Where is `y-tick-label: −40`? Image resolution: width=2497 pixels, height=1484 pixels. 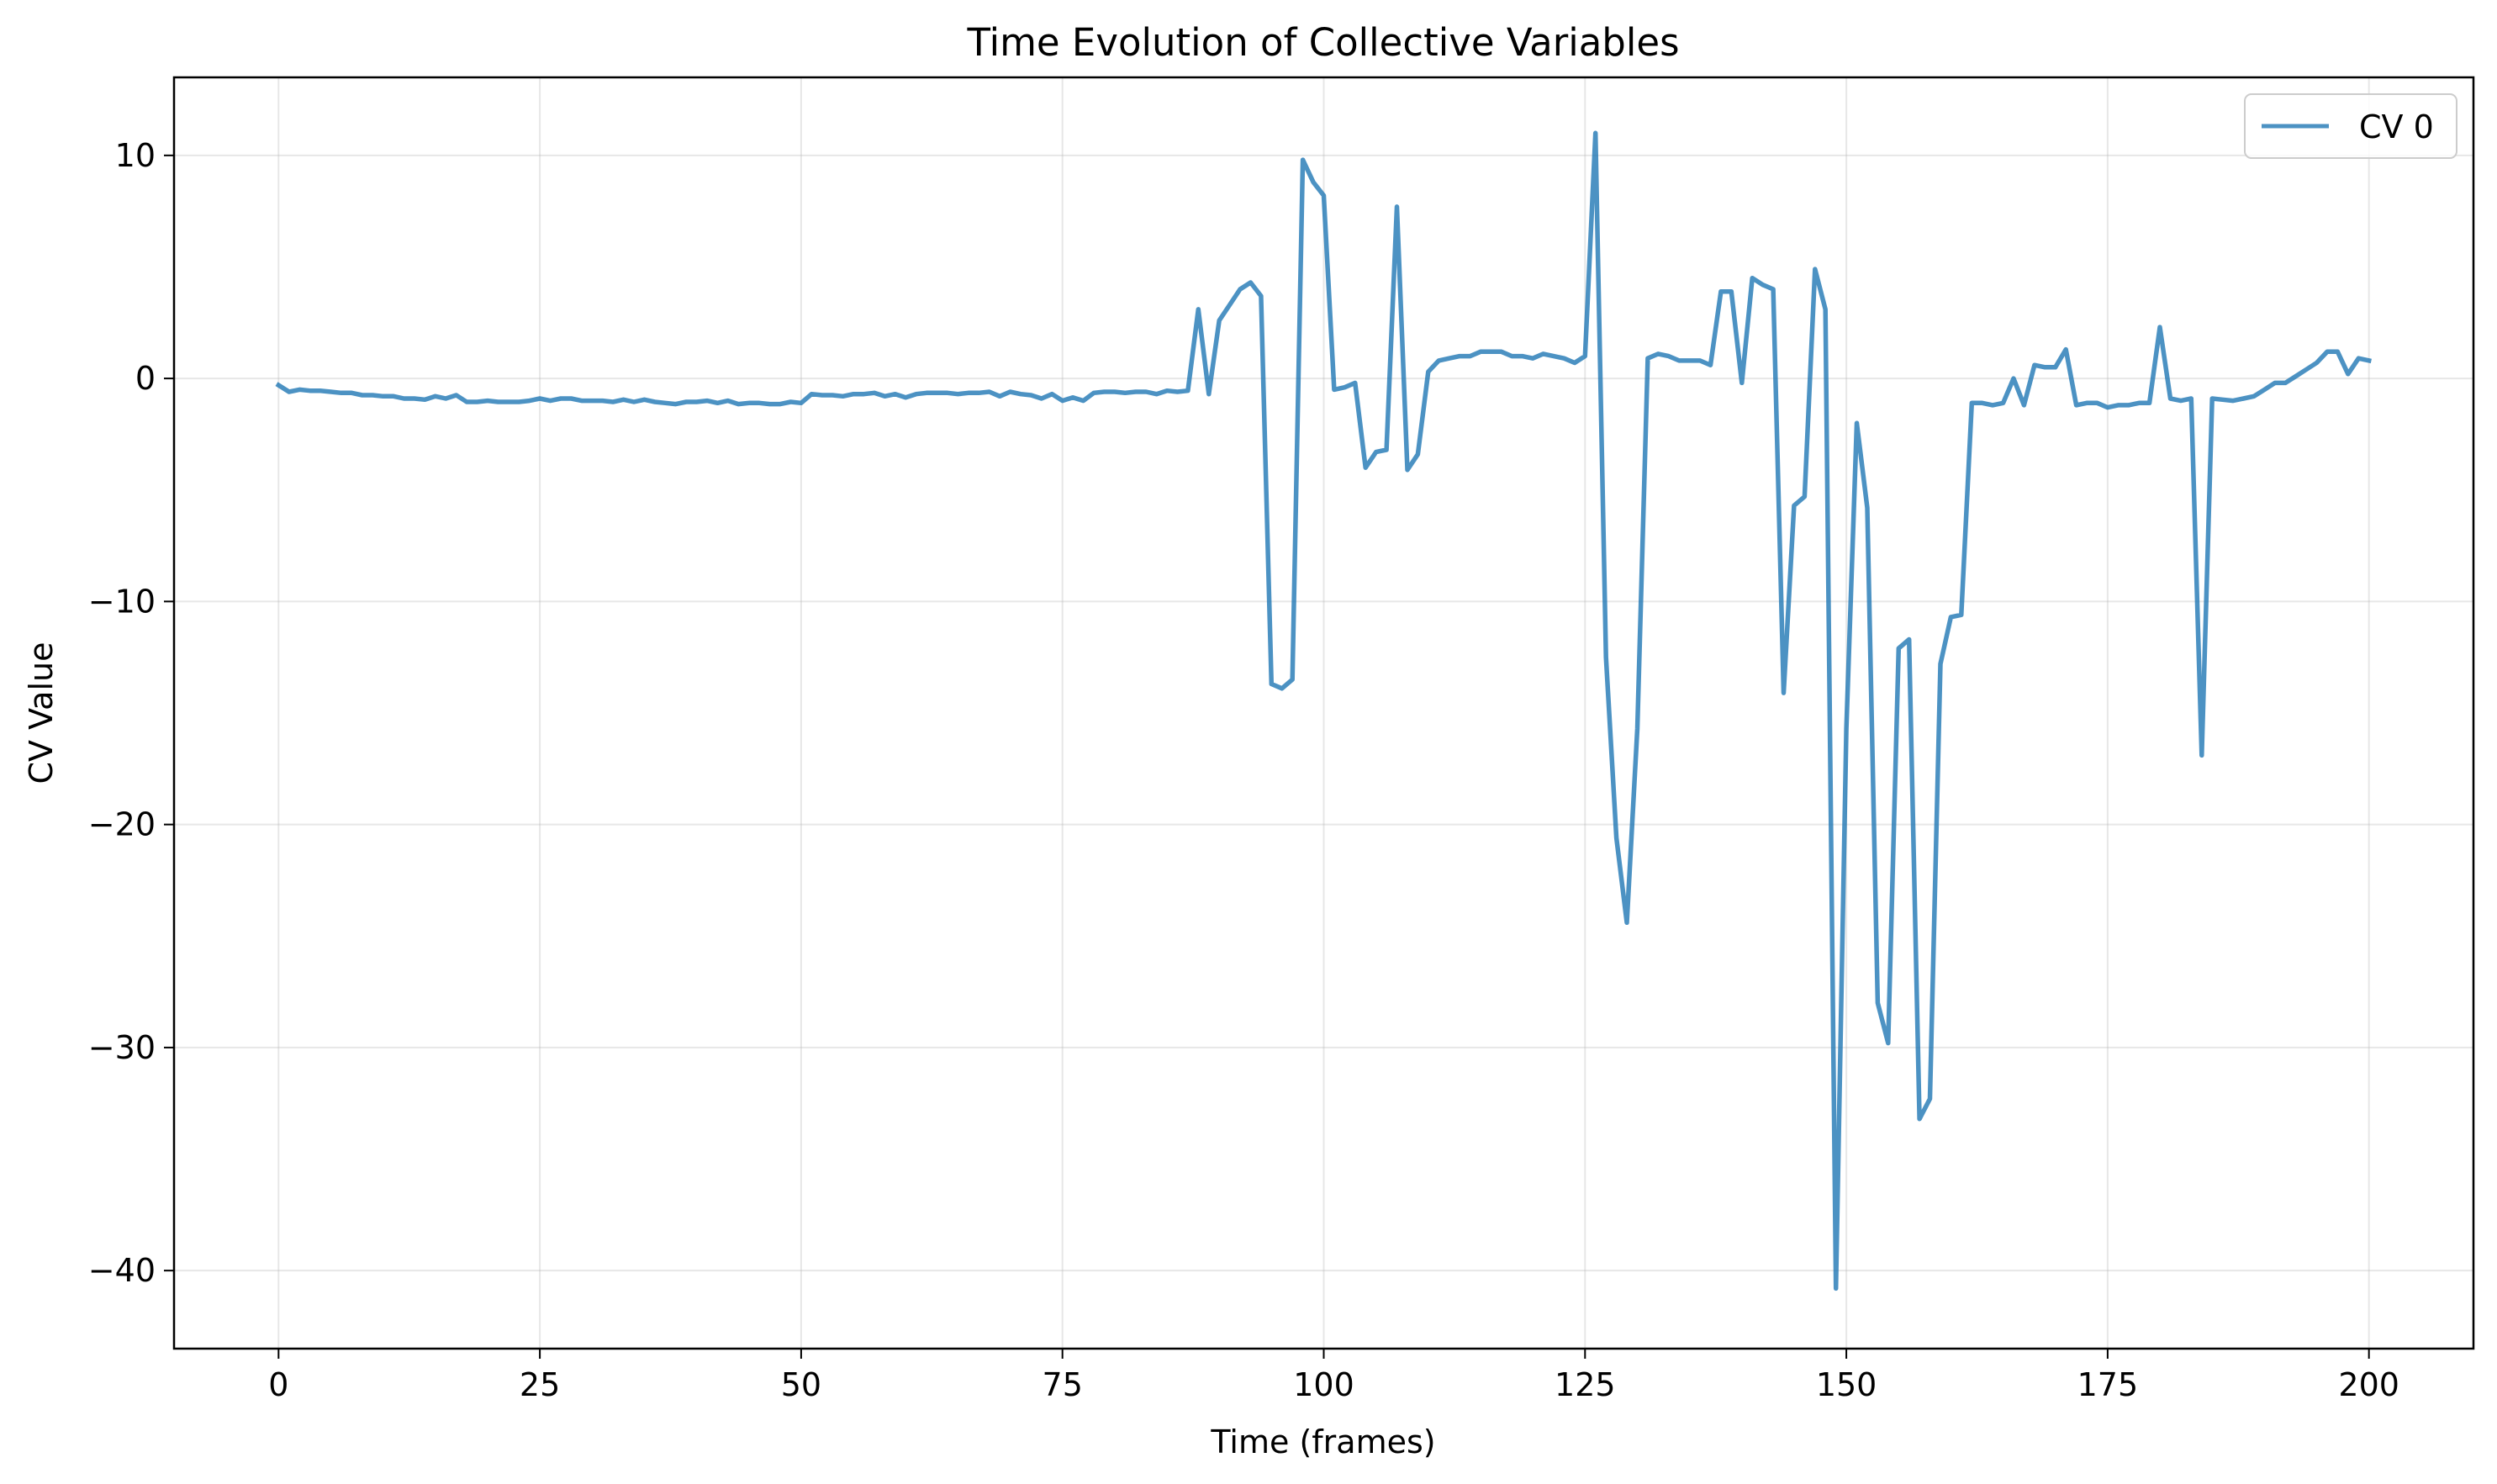
y-tick-label: −40 is located at coordinates (122, 1270).